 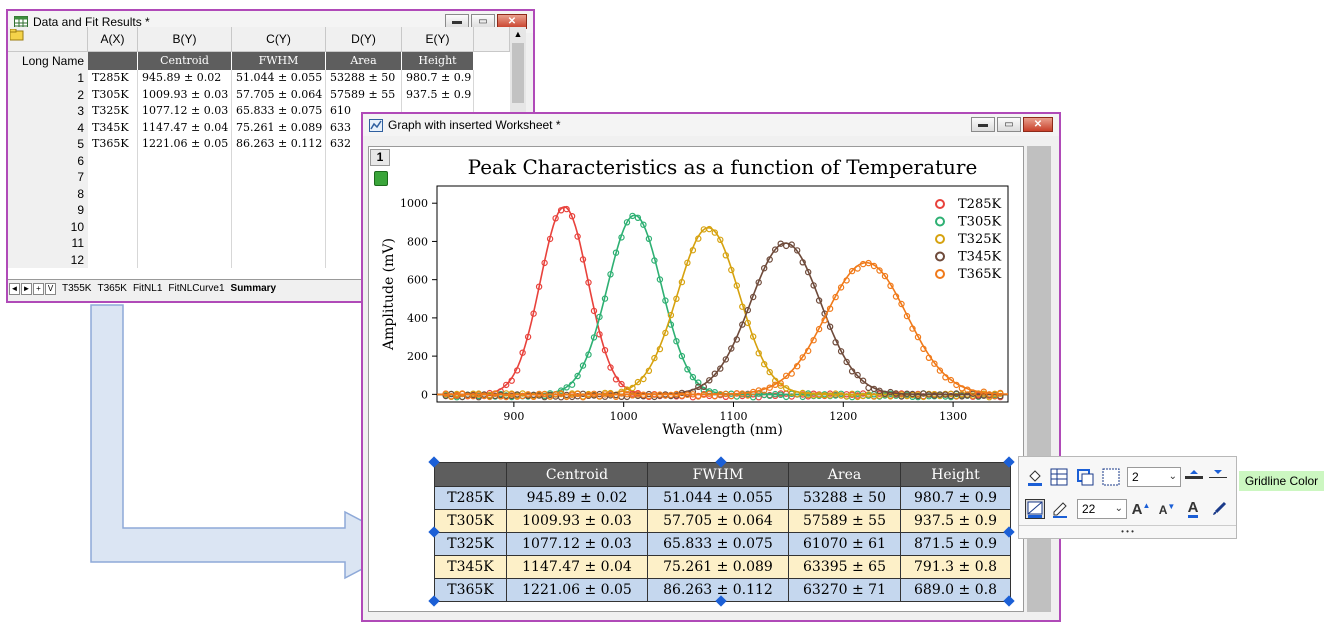 I want to click on column-header: B(Y), so click(x=185, y=39).